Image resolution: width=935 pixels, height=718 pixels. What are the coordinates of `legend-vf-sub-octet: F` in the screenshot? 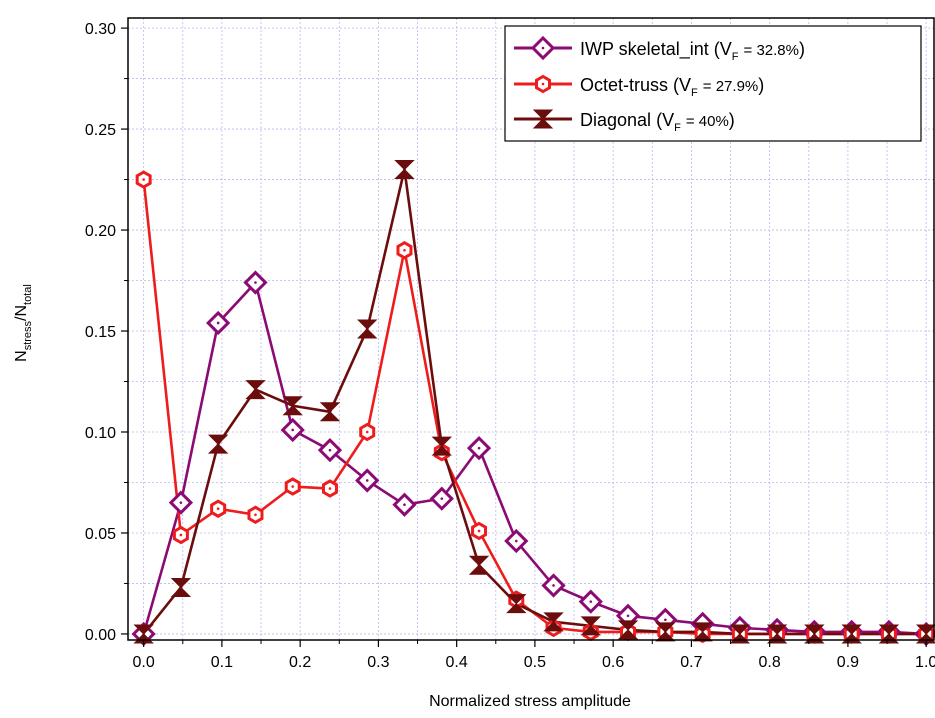 It's located at (694, 93).